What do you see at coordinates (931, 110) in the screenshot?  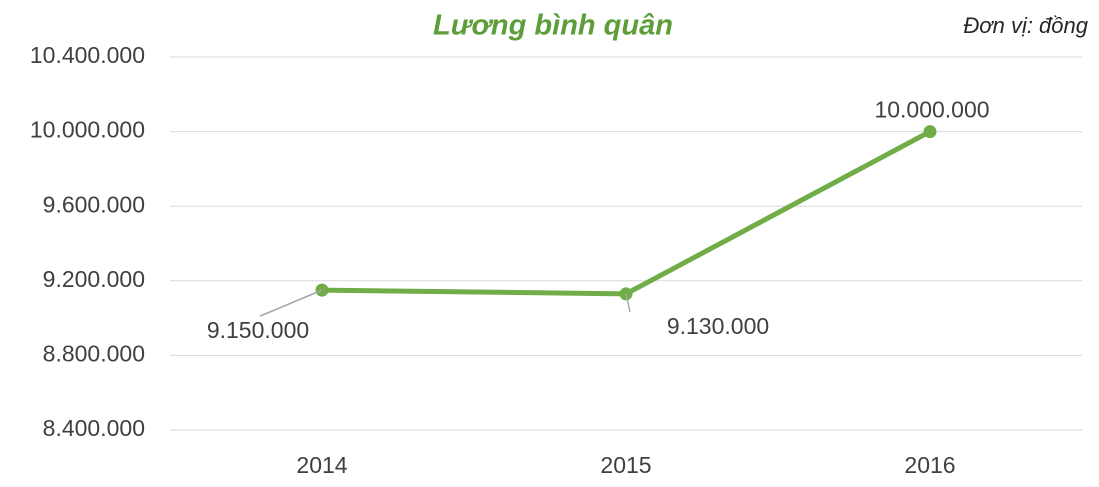 I see `data-label: 10.000.000` at bounding box center [931, 110].